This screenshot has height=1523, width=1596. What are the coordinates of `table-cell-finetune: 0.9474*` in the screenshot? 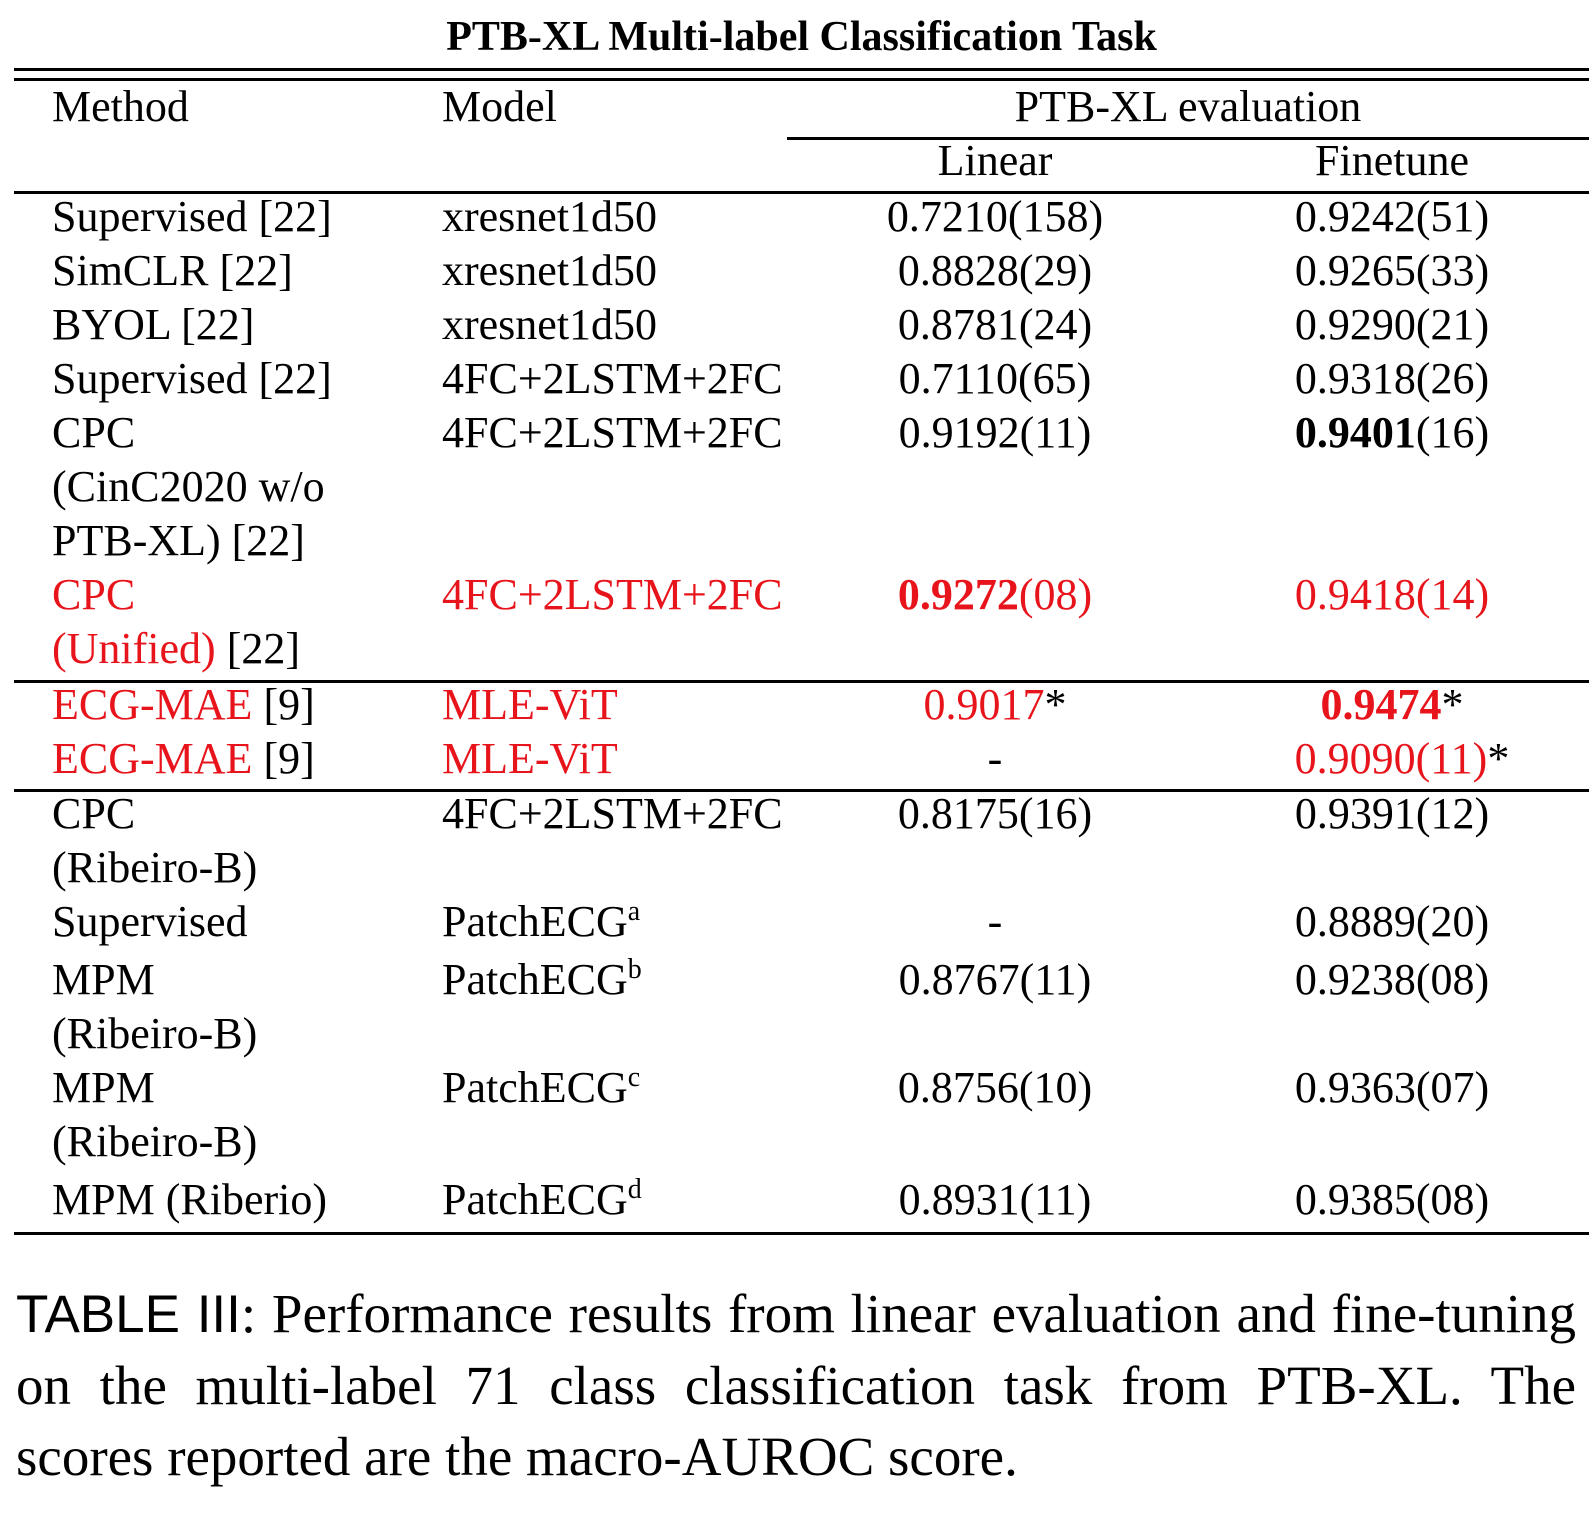 It's located at (1392, 705).